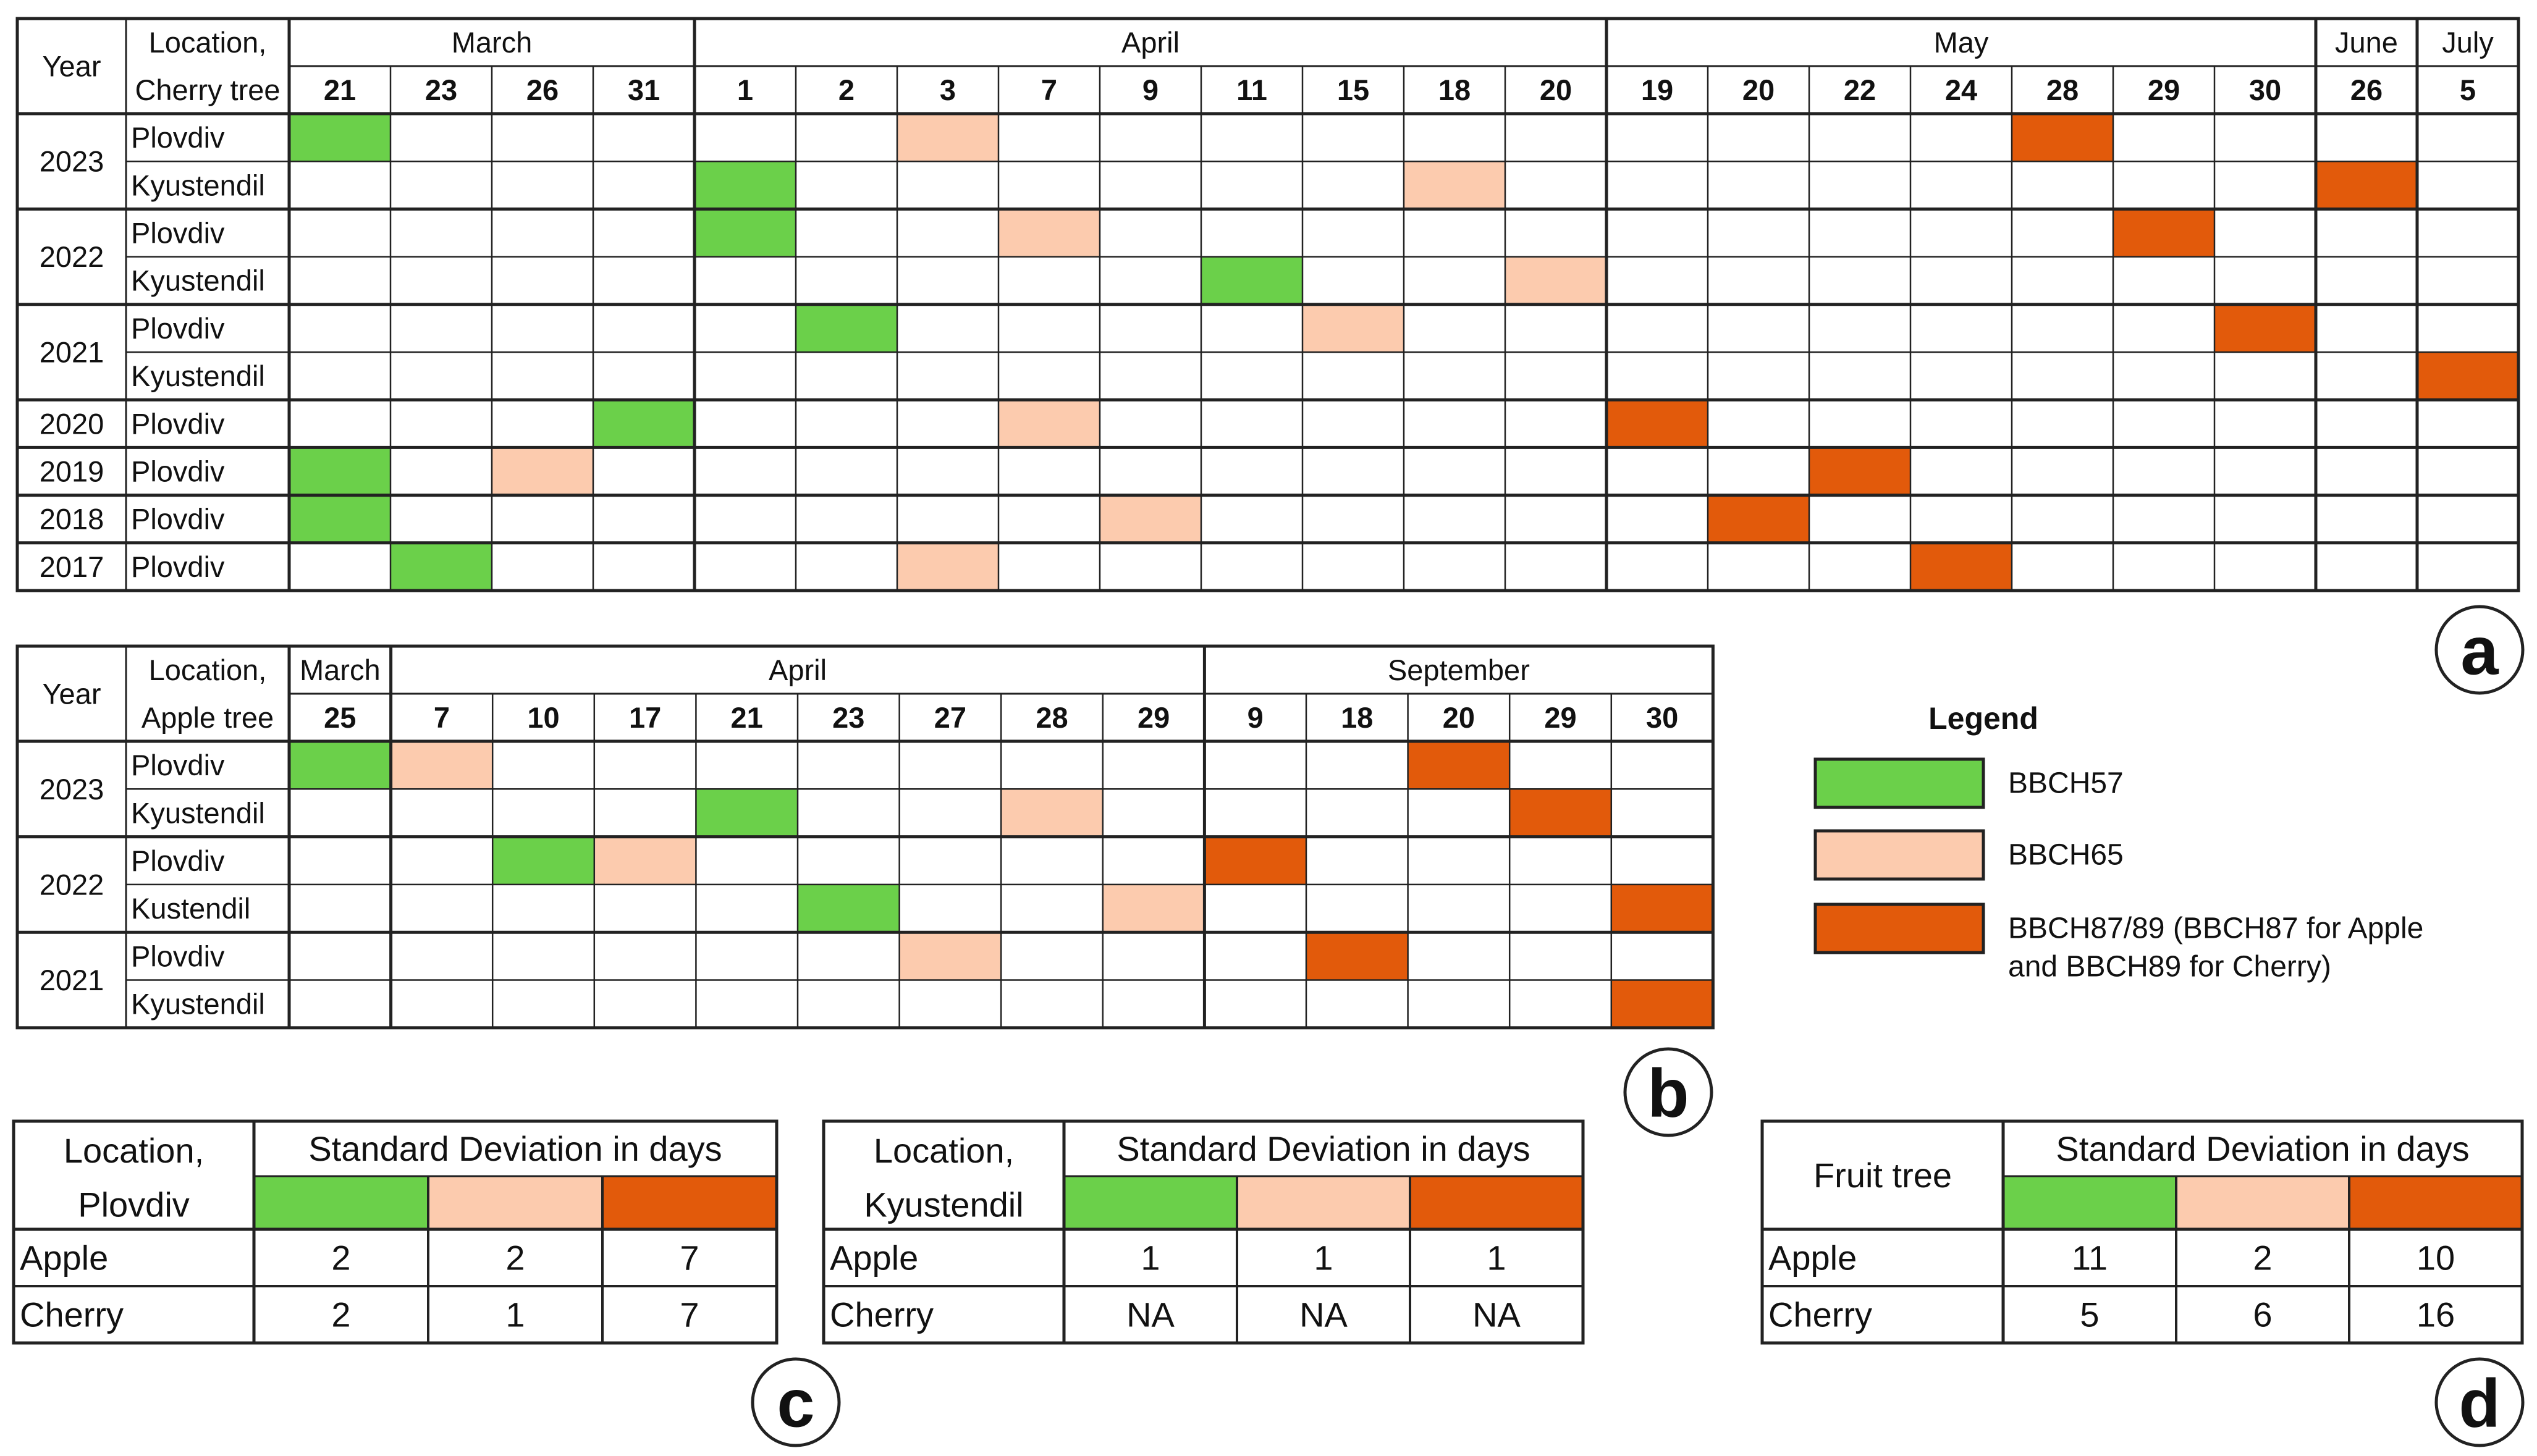  Describe the element at coordinates (948, 90) in the screenshot. I see `cherry-day-label: 3` at that location.